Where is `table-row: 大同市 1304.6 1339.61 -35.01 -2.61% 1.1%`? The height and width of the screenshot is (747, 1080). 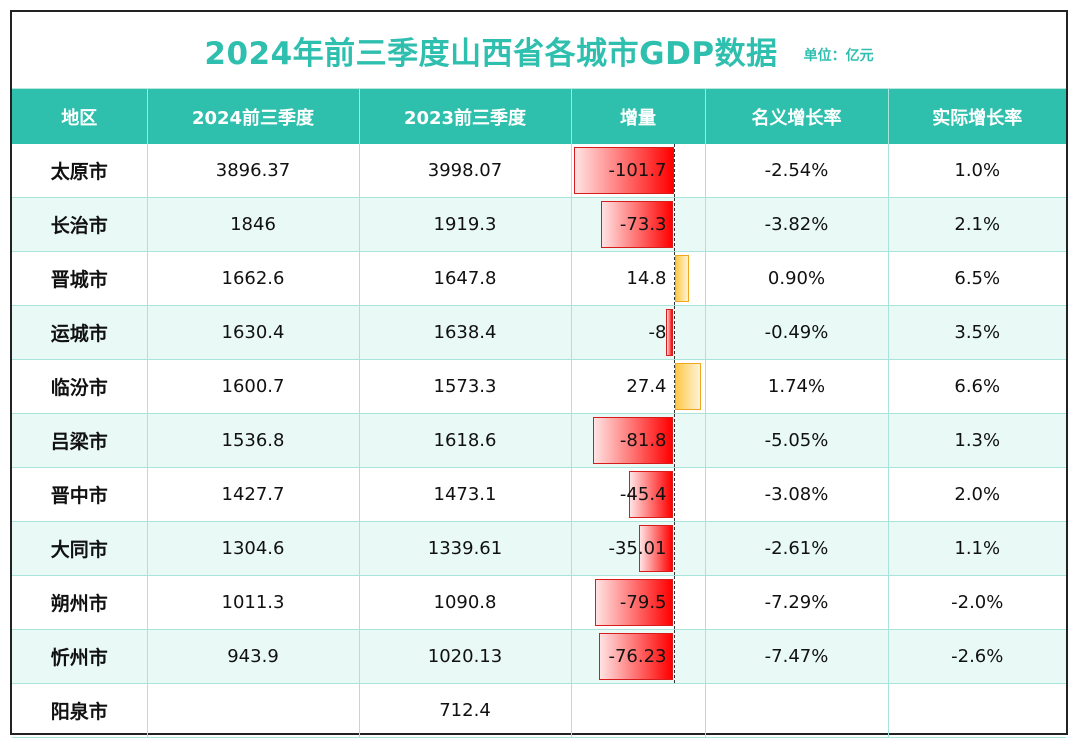 table-row: 大同市 1304.6 1339.61 -35.01 -2.61% 1.1% is located at coordinates (539, 548).